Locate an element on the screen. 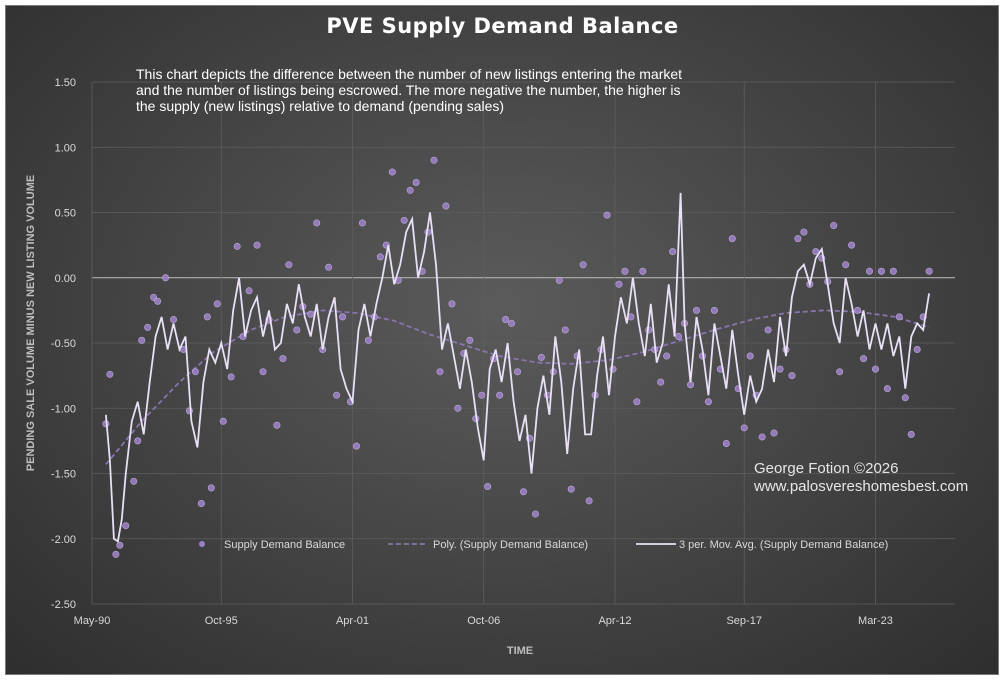 This screenshot has height=681, width=1005. y-tick-label: 1.00 is located at coordinates (65, 148).